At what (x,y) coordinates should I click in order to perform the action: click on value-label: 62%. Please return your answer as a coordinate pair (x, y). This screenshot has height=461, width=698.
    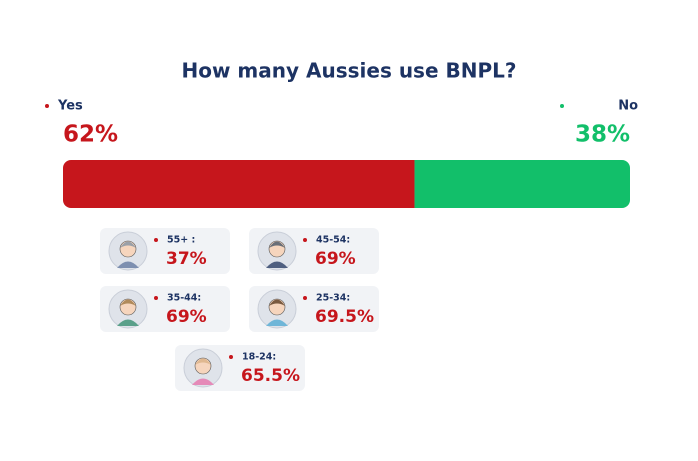
    Looking at the image, I should click on (90, 135).